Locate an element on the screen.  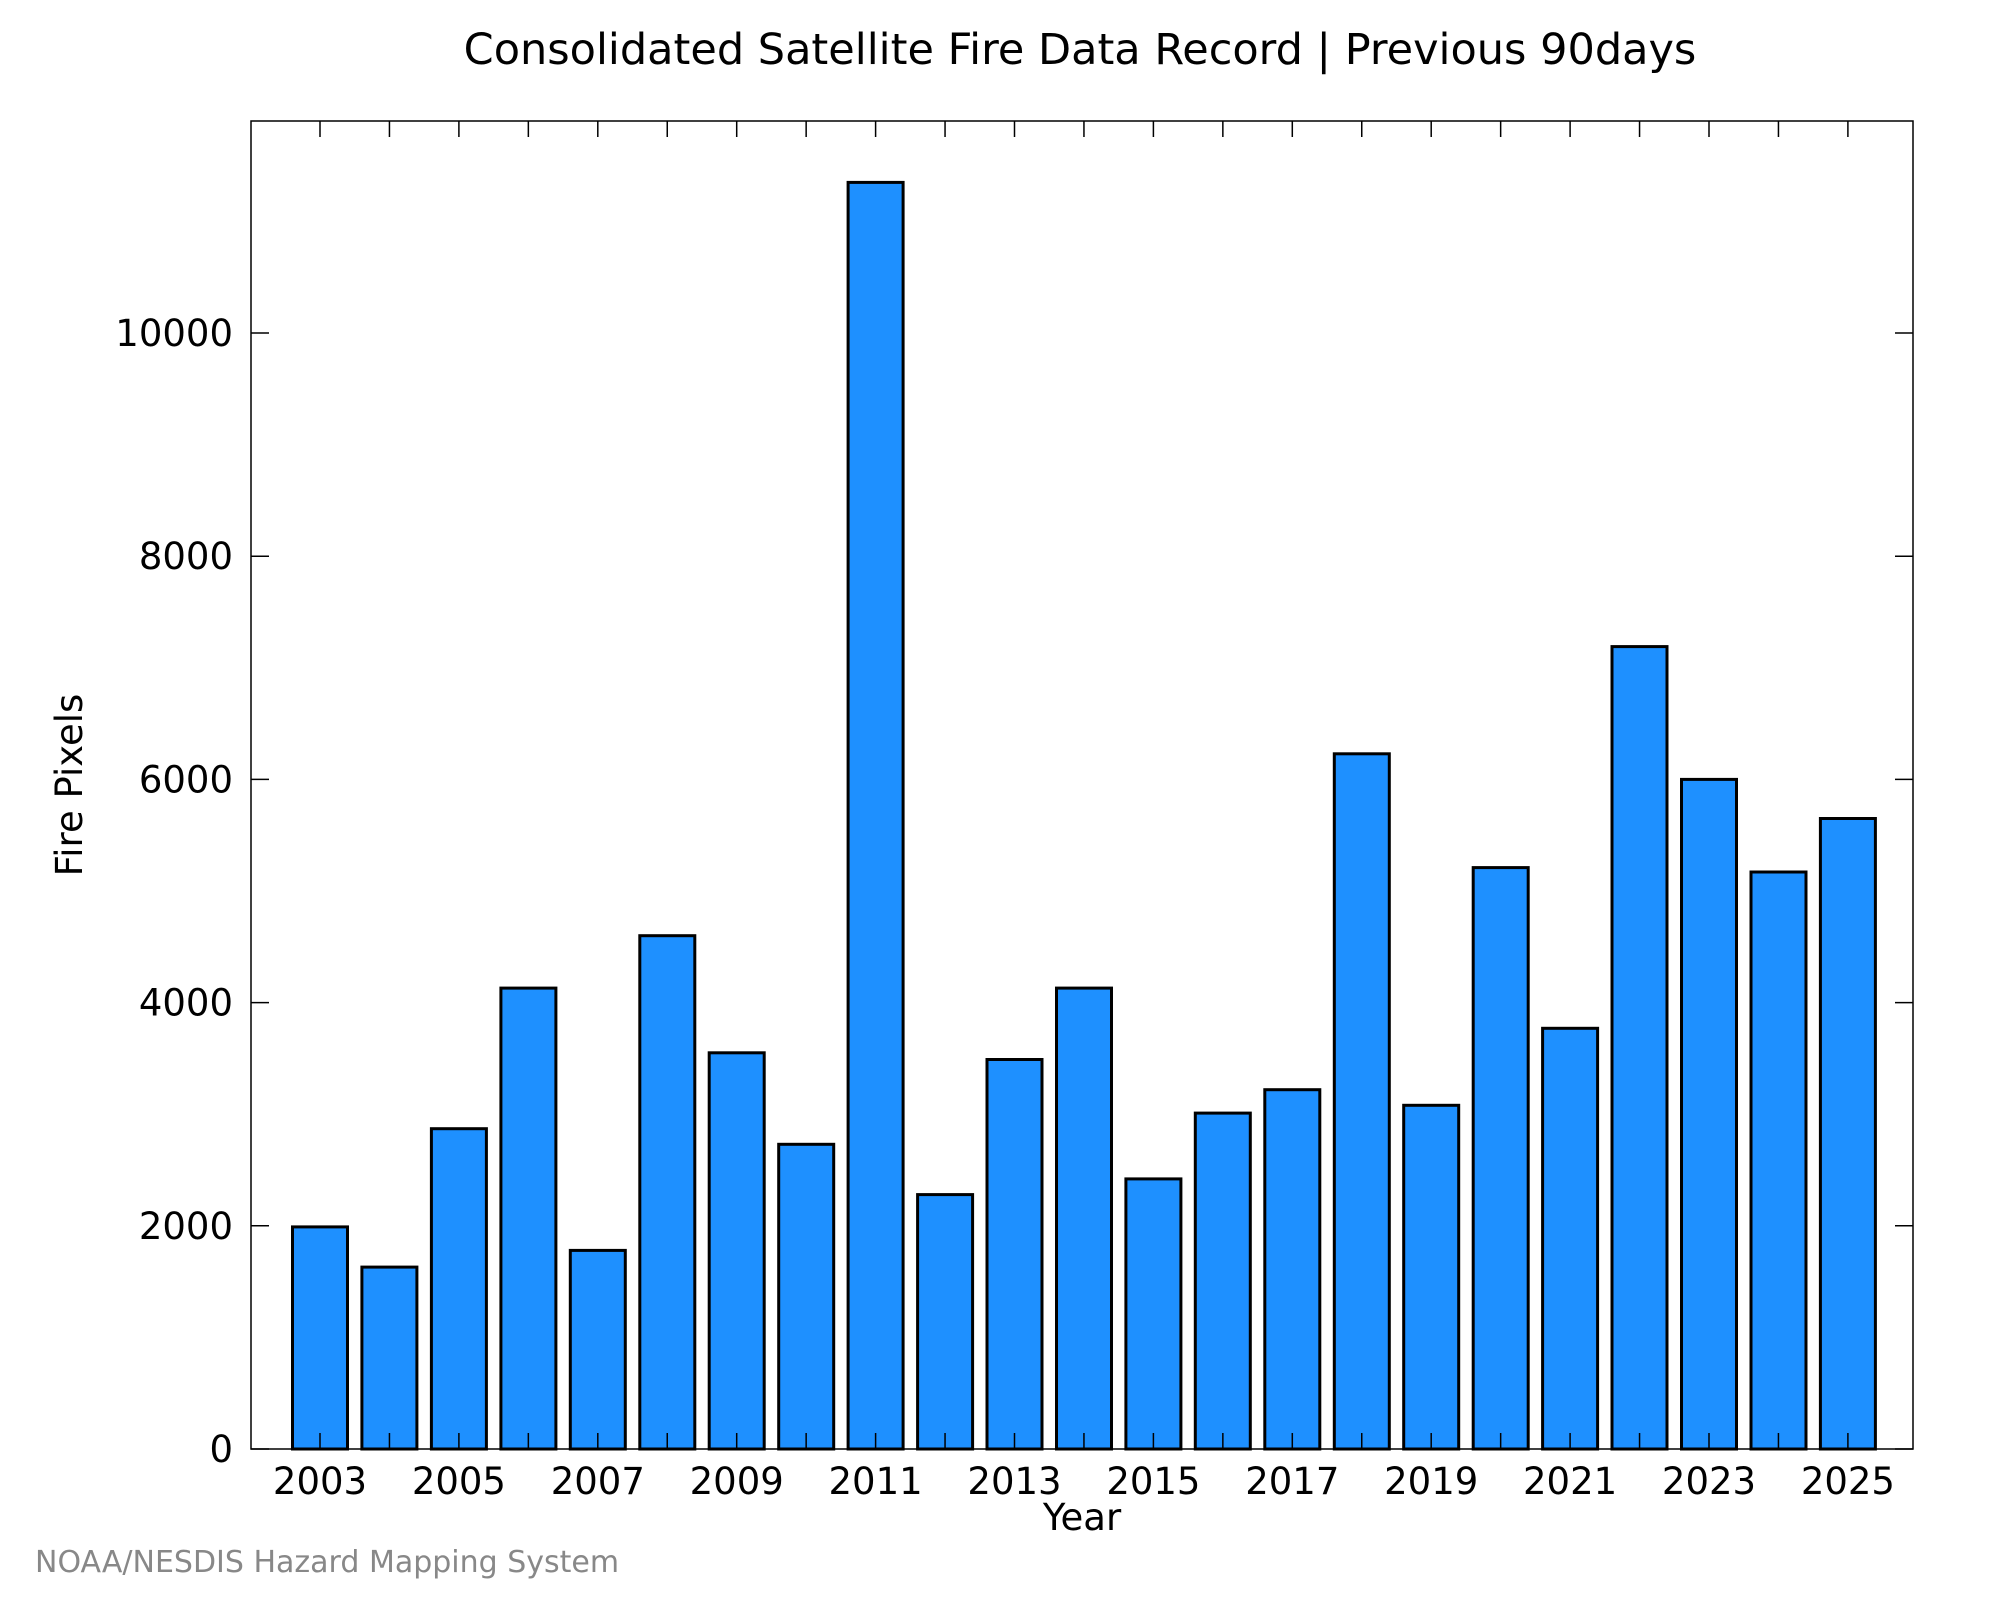
bar-2025 is located at coordinates (1847, 1134).